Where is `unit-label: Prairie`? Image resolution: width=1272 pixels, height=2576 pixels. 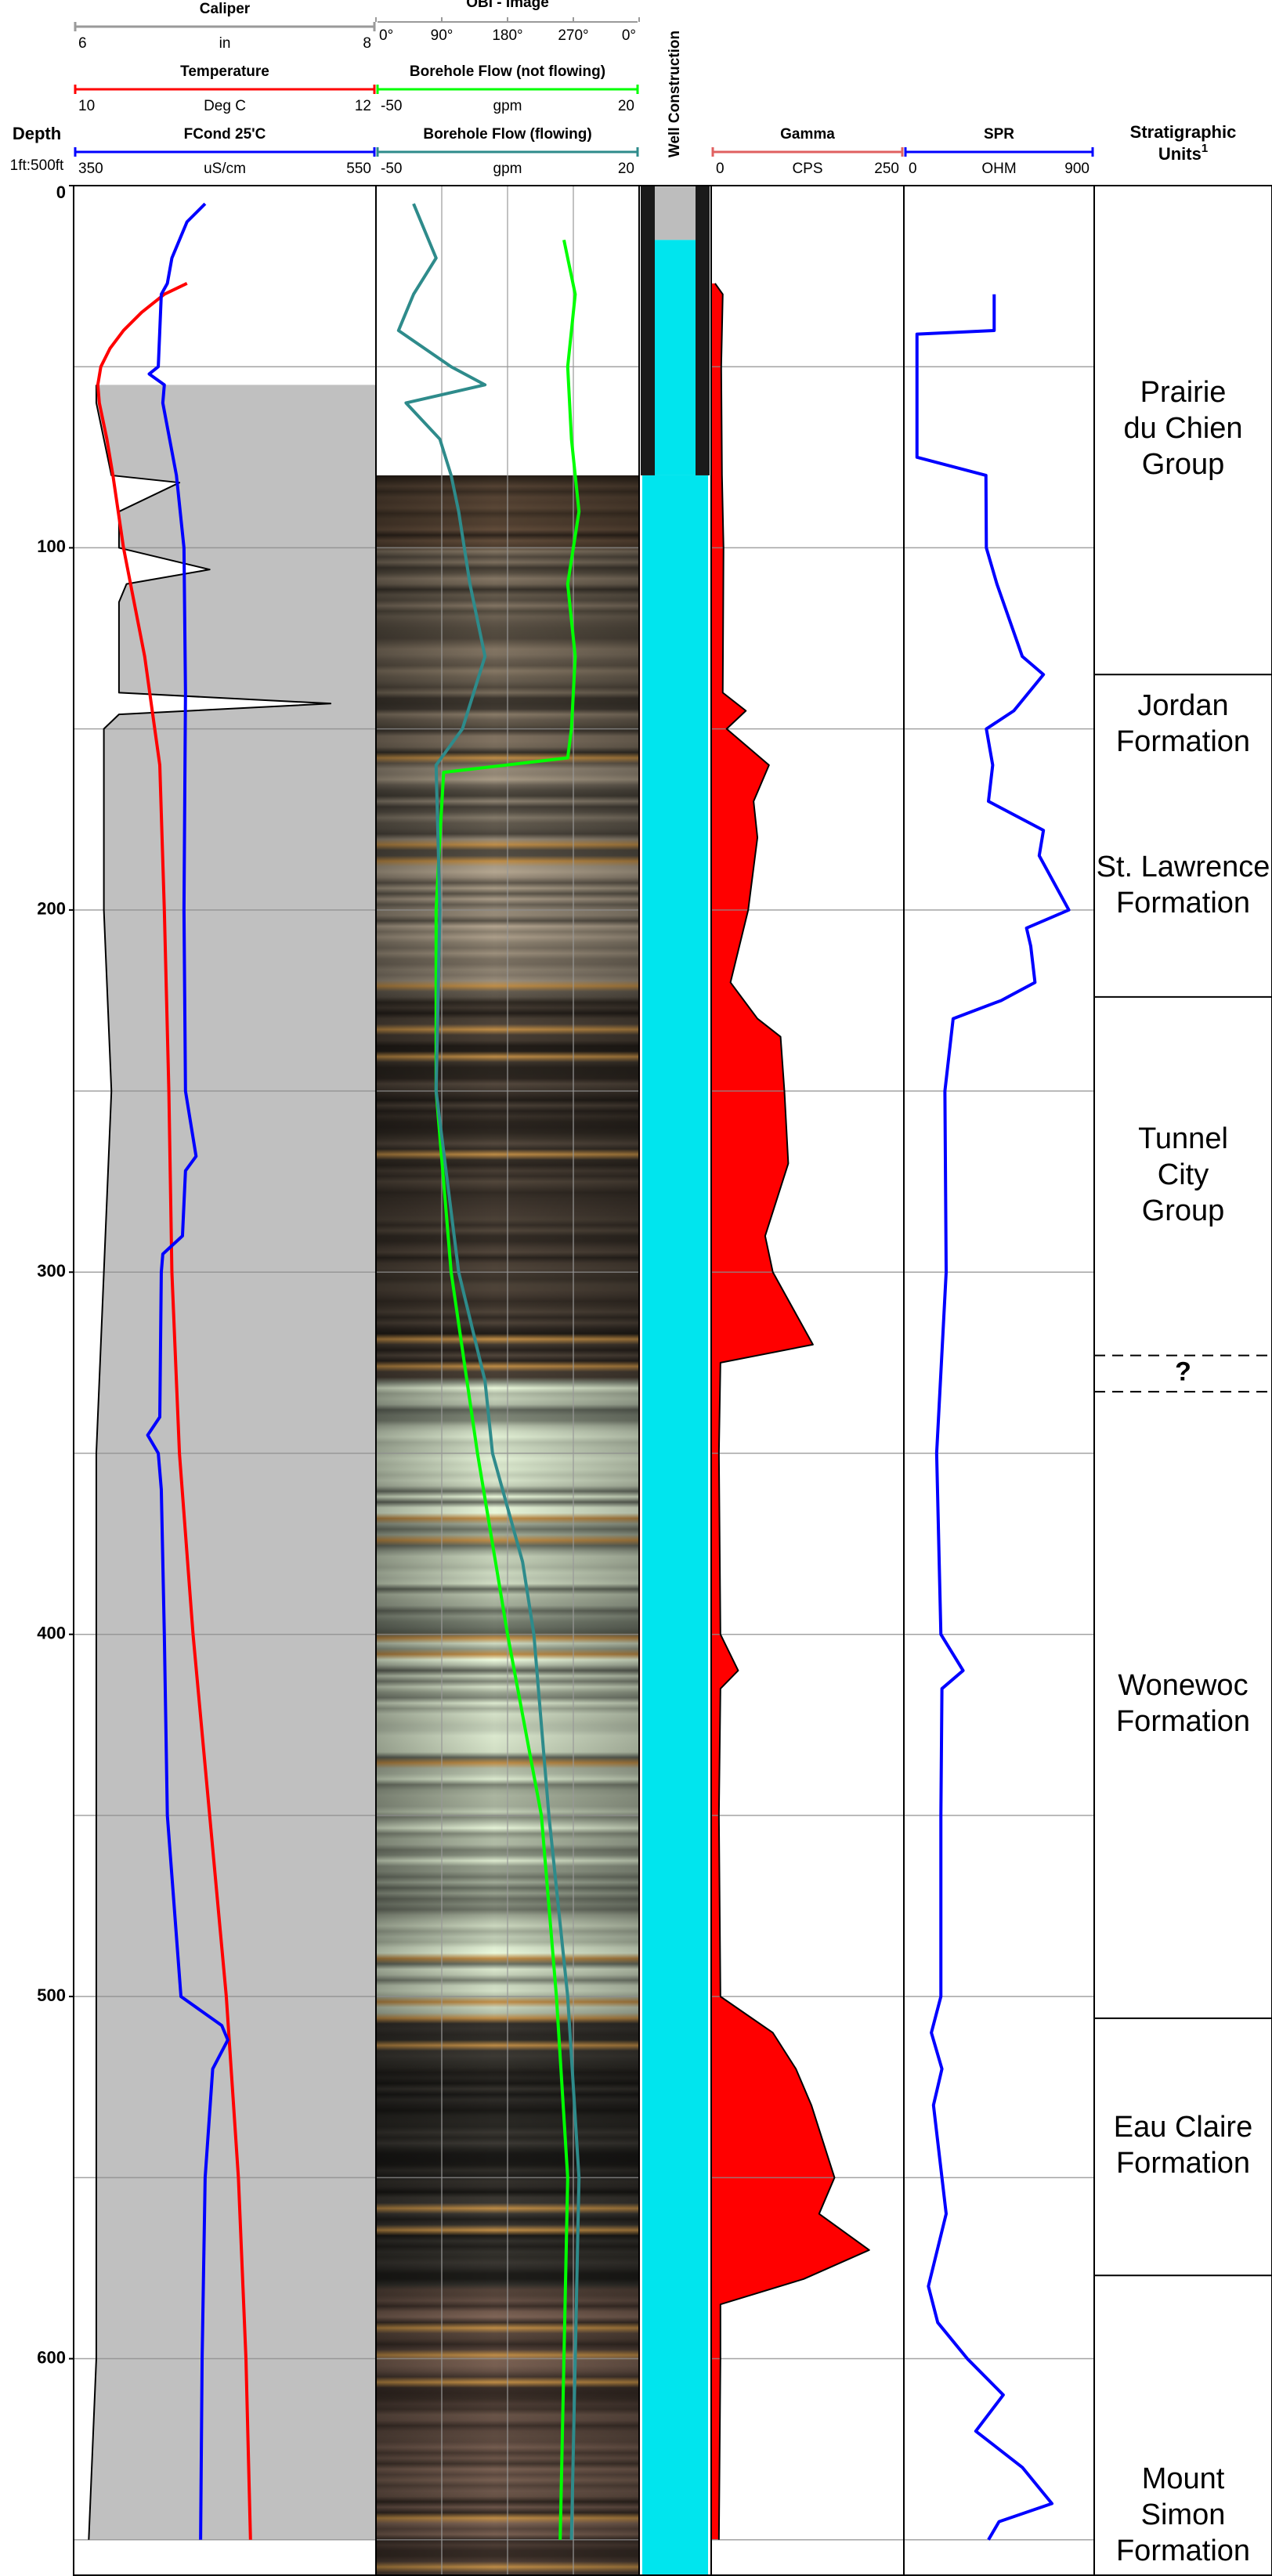 unit-label: Prairie is located at coordinates (1183, 392).